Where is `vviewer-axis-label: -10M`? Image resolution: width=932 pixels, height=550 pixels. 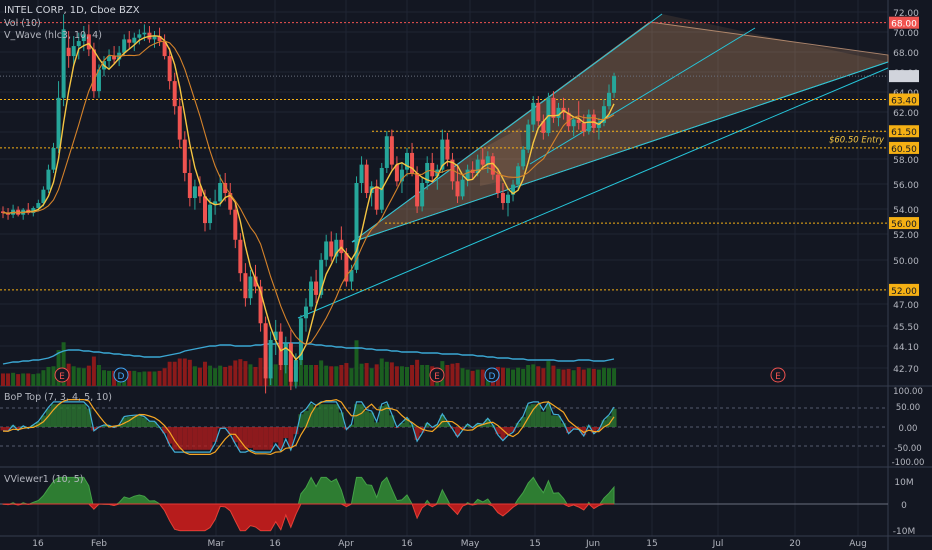 vviewer-axis-label: -10M is located at coordinates (904, 532).